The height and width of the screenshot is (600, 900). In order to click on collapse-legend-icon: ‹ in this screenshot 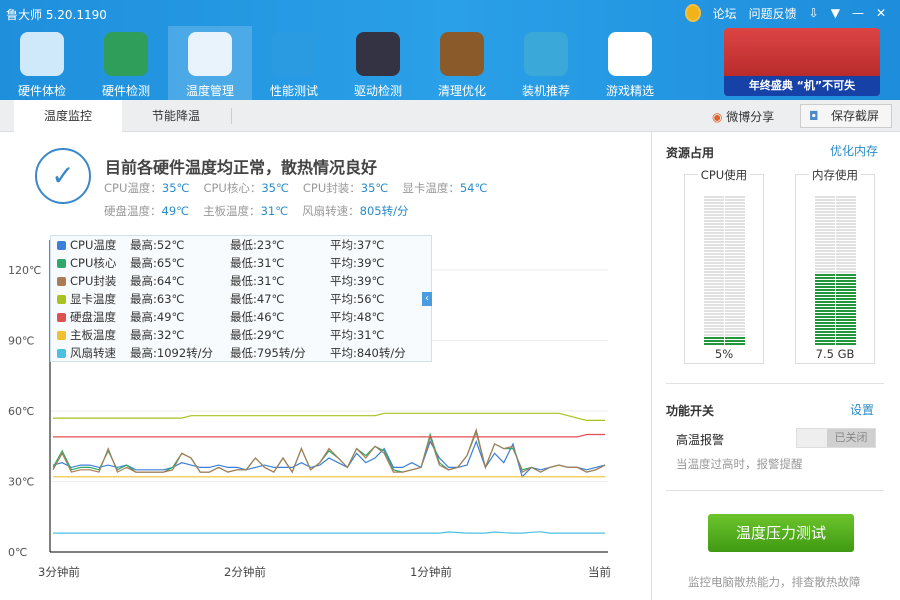, I will do `click(427, 299)`.